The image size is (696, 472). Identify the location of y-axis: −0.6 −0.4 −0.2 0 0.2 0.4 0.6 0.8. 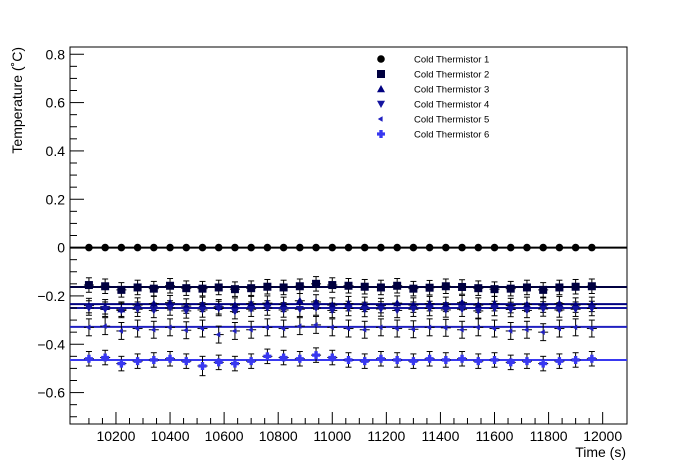
(60, 232).